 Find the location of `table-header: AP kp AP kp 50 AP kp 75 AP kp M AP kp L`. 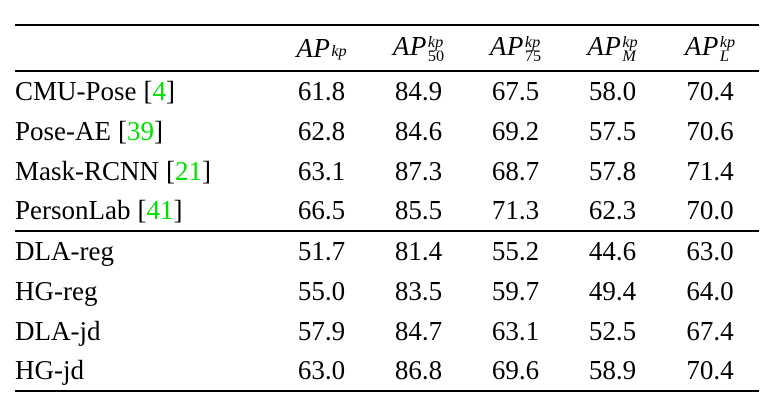

table-header: AP kp AP kp 50 AP kp 75 AP kp M AP kp L is located at coordinates (387, 48).